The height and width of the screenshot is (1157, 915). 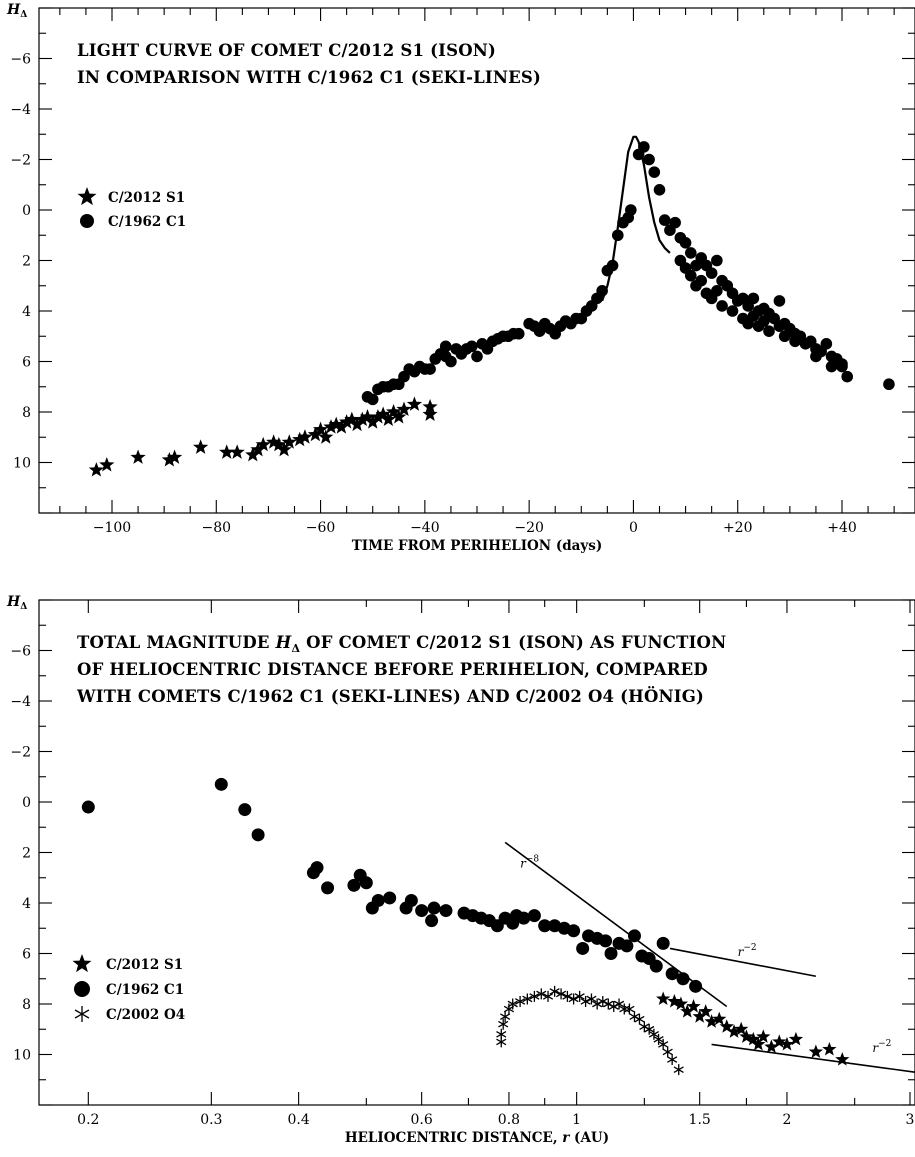 What do you see at coordinates (747, 951) in the screenshot?
I see `power-law-label: r−2` at bounding box center [747, 951].